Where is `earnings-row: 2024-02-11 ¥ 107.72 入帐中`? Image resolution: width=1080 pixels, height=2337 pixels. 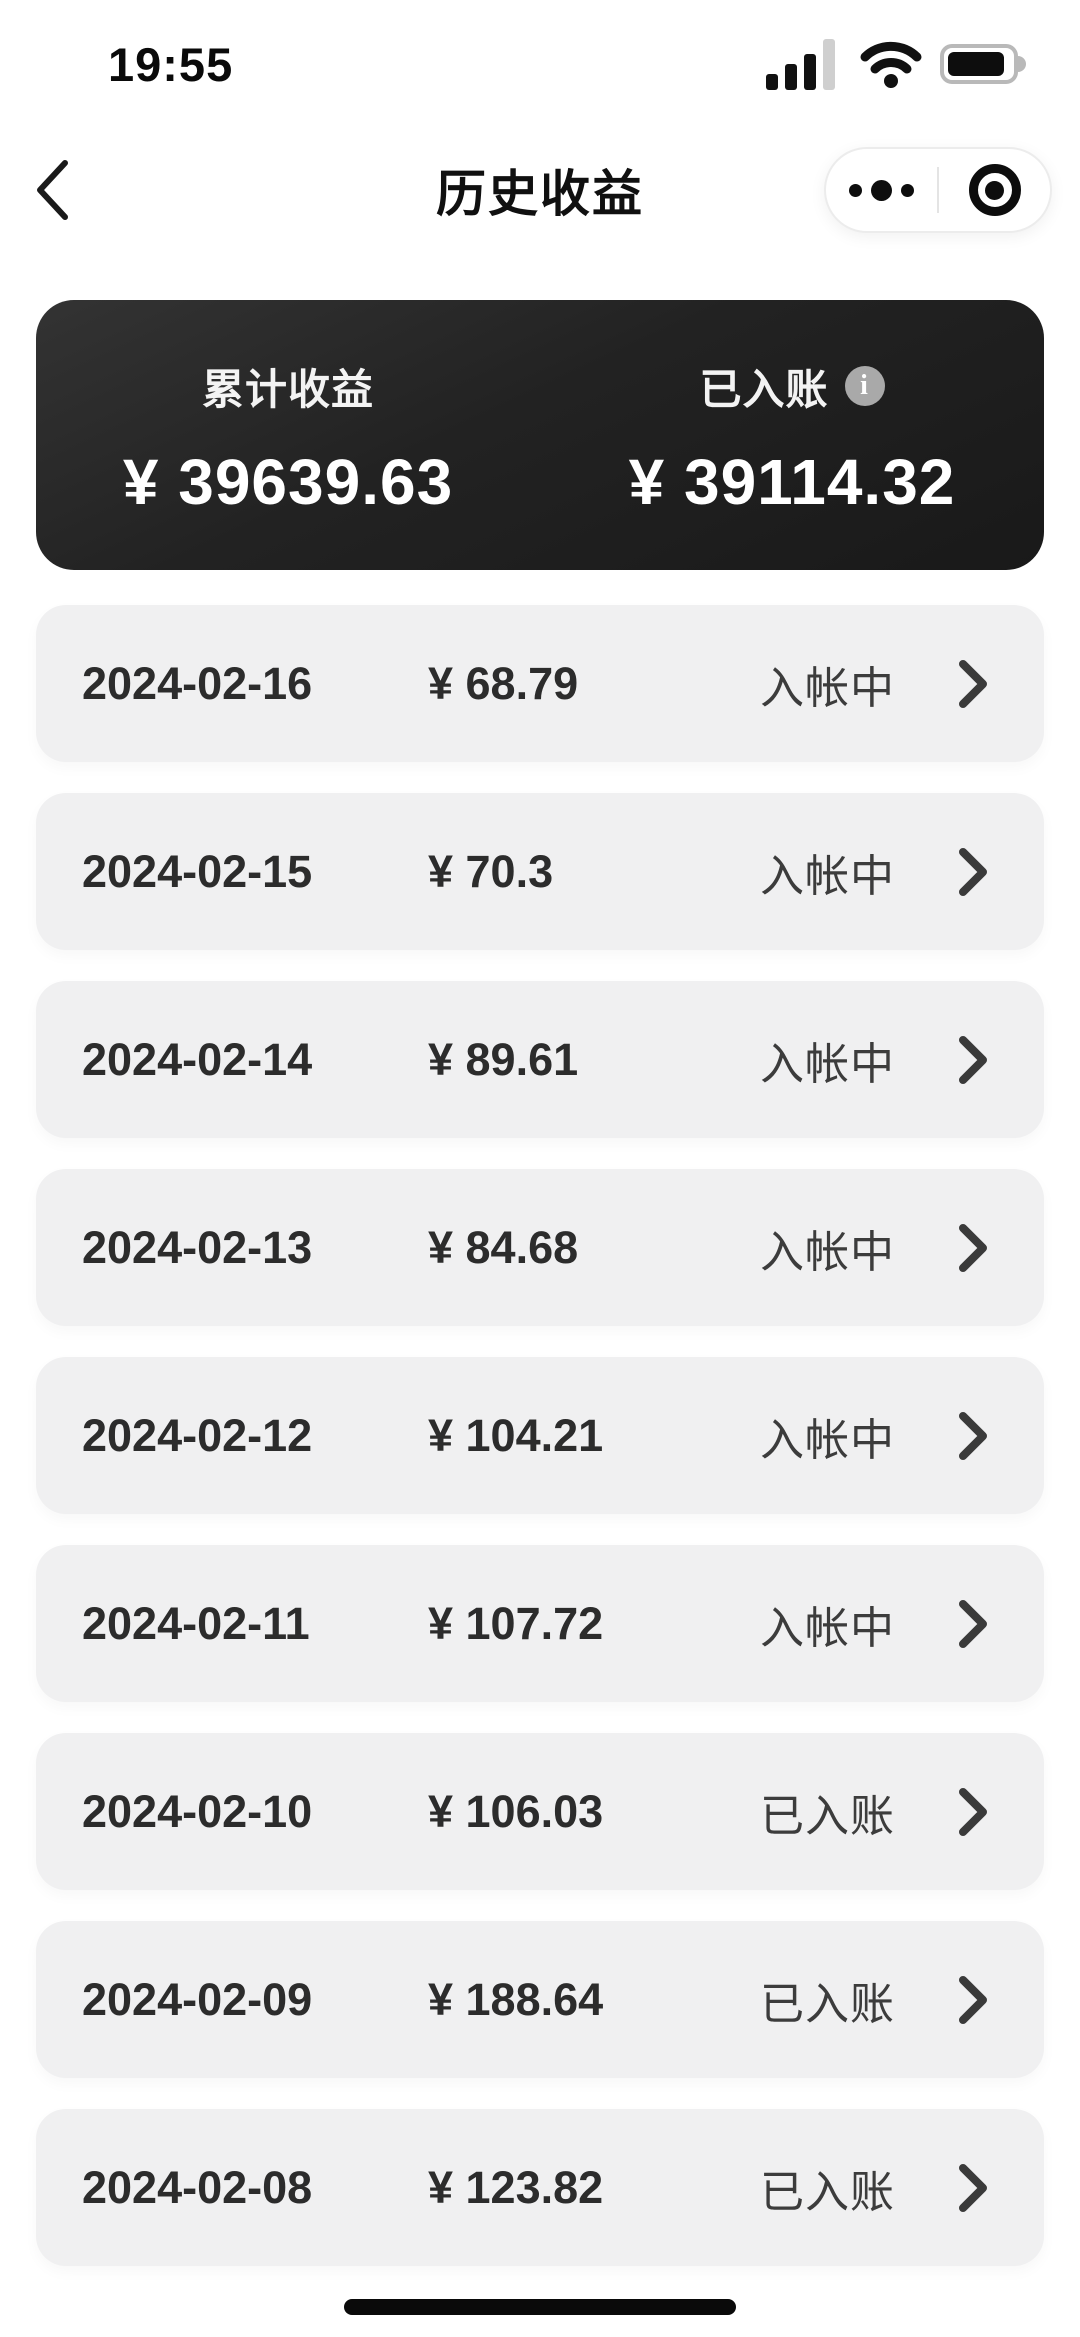
earnings-row: 2024-02-11 ¥ 107.72 入帐中 is located at coordinates (540, 1623).